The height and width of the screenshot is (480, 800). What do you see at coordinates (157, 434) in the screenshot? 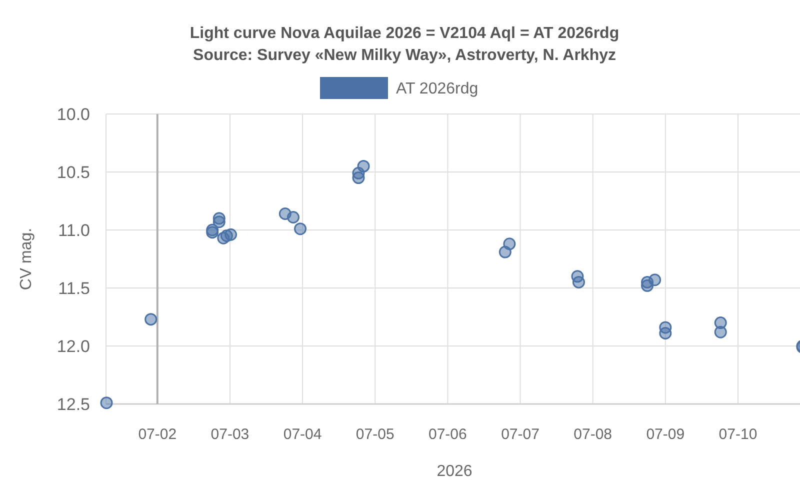
I see `x-tick-label: 07-02` at bounding box center [157, 434].